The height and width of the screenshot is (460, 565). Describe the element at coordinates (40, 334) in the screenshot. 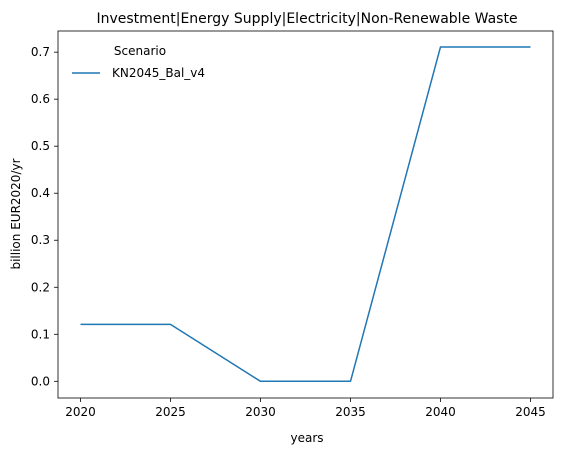

I see `y-tick-label: 0.1` at that location.